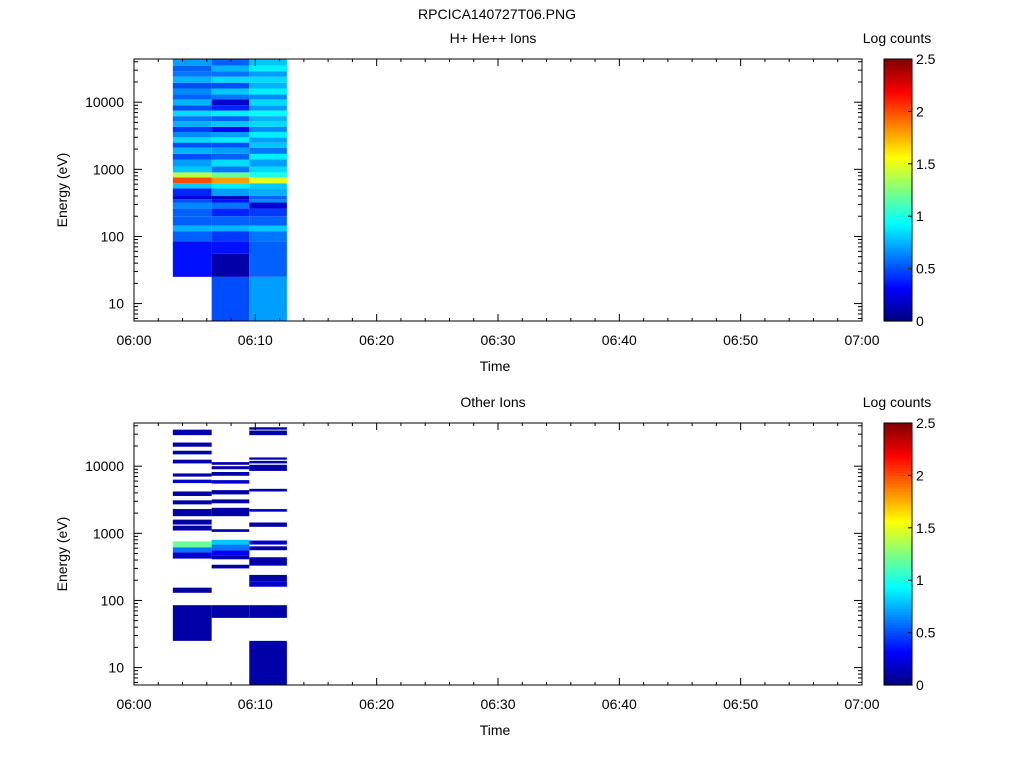 This screenshot has height=768, width=1024. I want to click on colorbar-tick-label: 0.5, so click(926, 269).